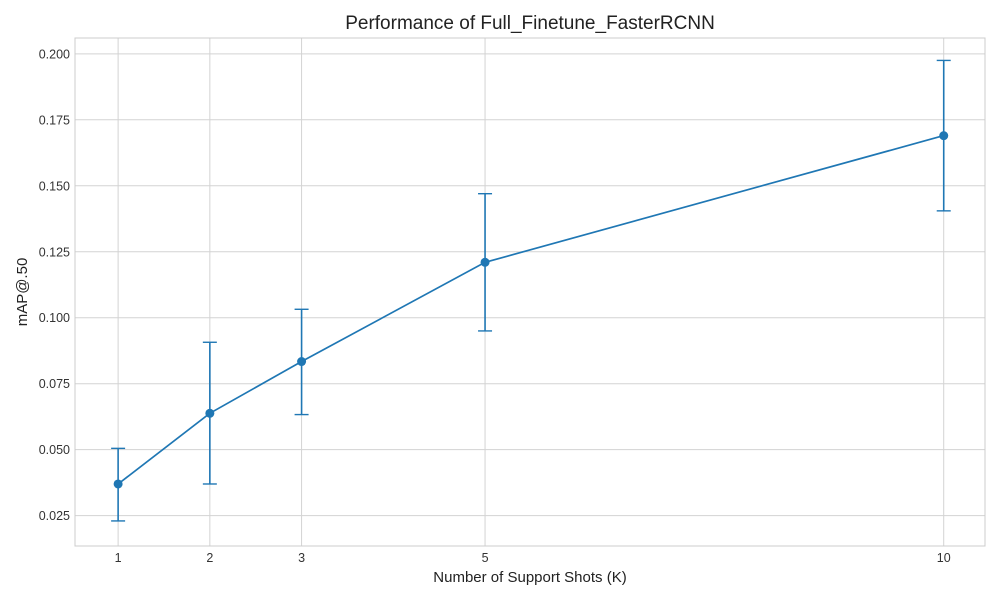 Image resolution: width=1000 pixels, height=600 pixels. Describe the element at coordinates (530, 23) in the screenshot. I see `chart-title: Performance of Full_Finetune_FasterRCNN` at that location.